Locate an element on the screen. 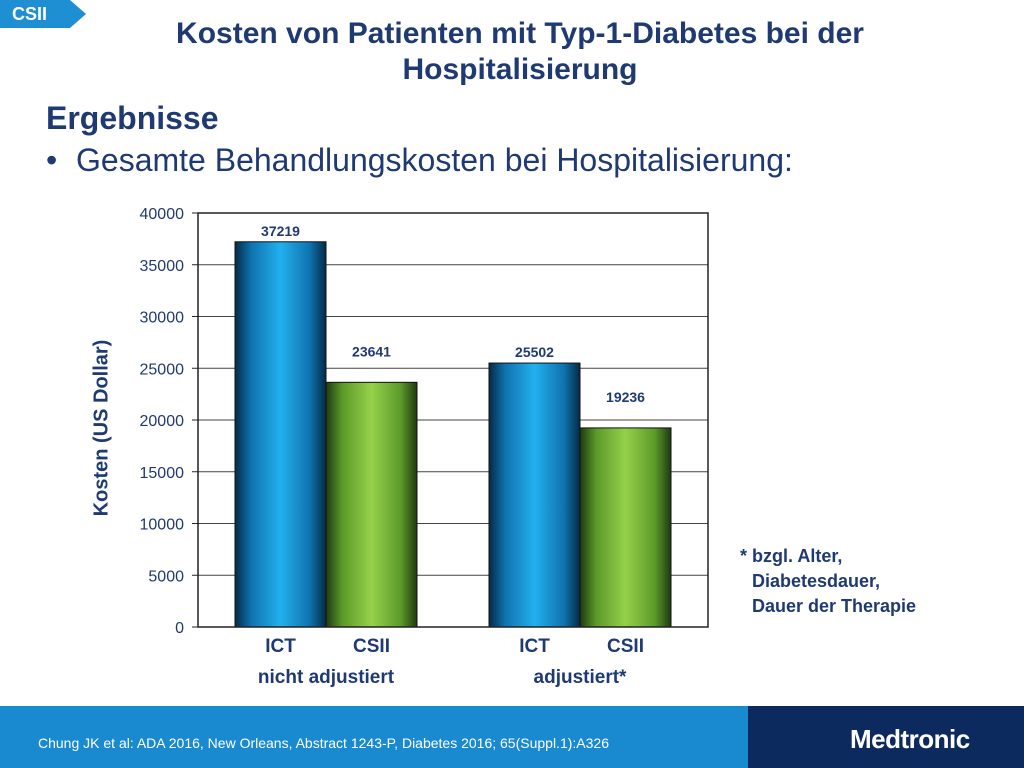  y-tick-label: 30000 is located at coordinates (162, 318).